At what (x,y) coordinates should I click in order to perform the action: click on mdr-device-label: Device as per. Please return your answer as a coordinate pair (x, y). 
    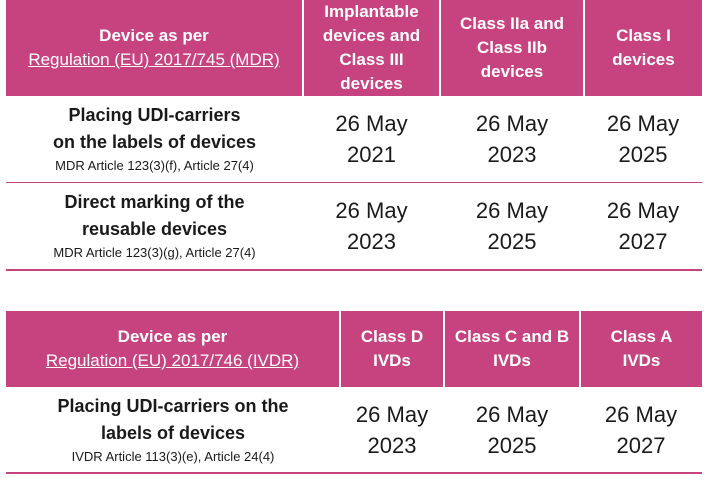
    Looking at the image, I should click on (154, 35).